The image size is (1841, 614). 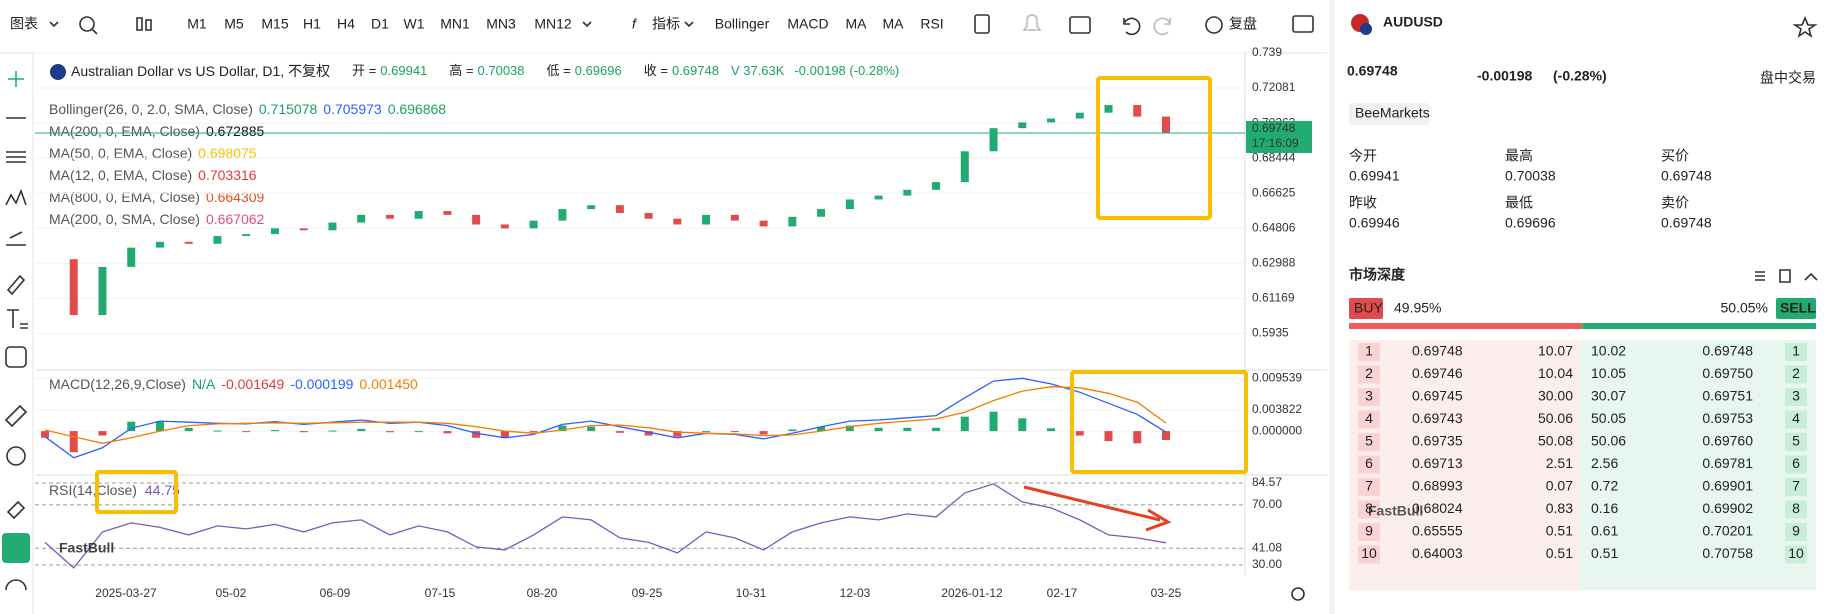 I want to click on ask-volume: 2.56, so click(x=1604, y=463).